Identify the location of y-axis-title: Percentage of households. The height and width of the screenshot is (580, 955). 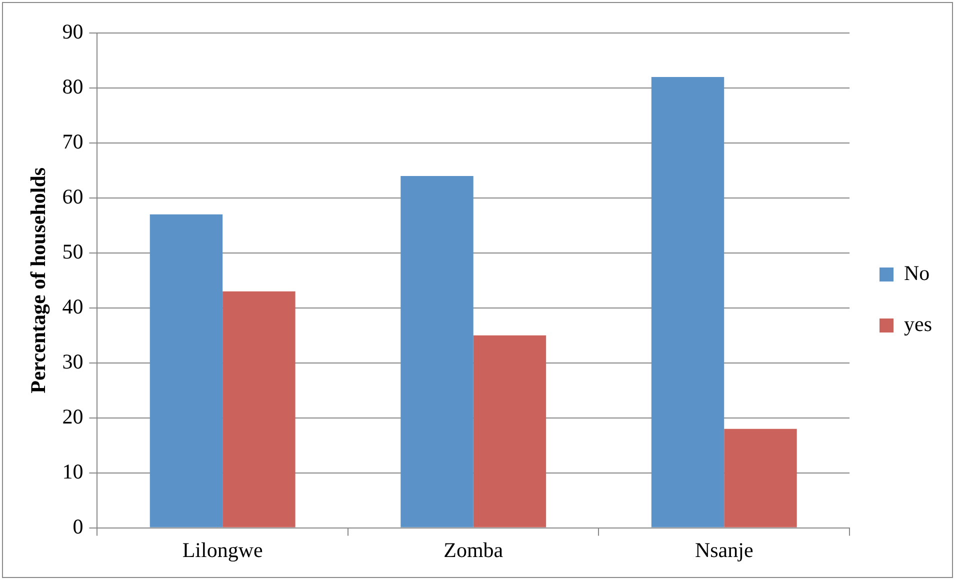
(38, 280).